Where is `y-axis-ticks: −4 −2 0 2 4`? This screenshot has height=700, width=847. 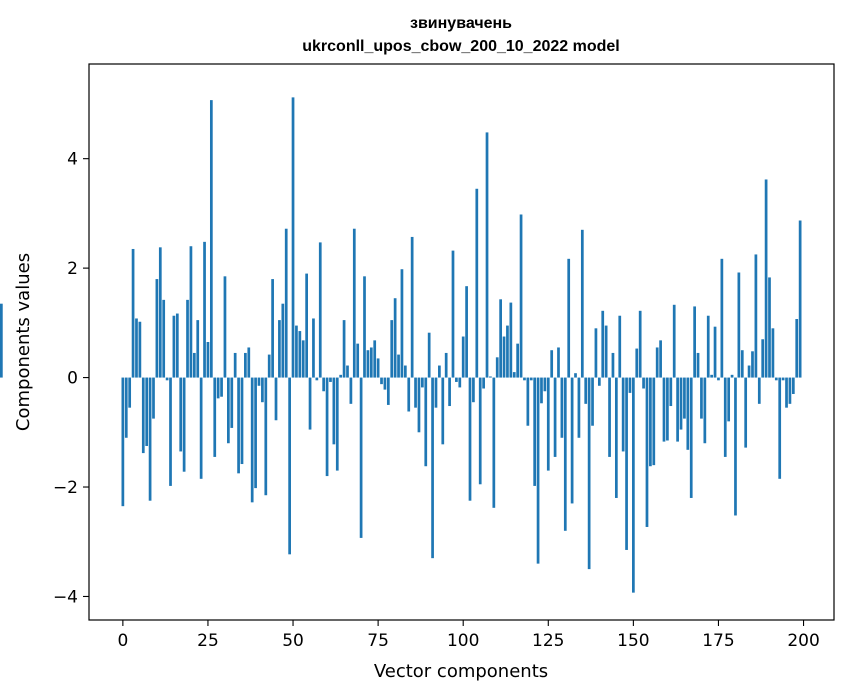 y-axis-ticks: −4 −2 0 2 4 is located at coordinates (71, 378).